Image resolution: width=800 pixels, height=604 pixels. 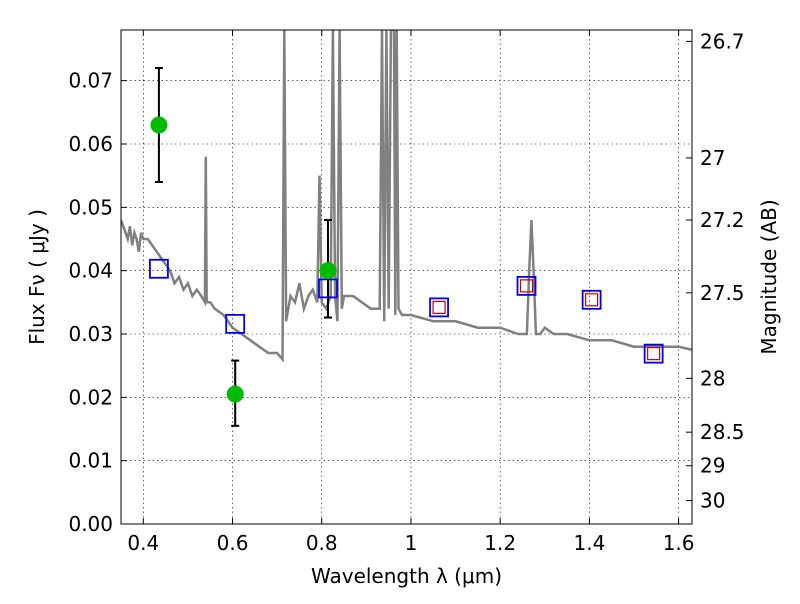 What do you see at coordinates (769, 276) in the screenshot?
I see `y2-axis-label: Magnitude (AB)` at bounding box center [769, 276].